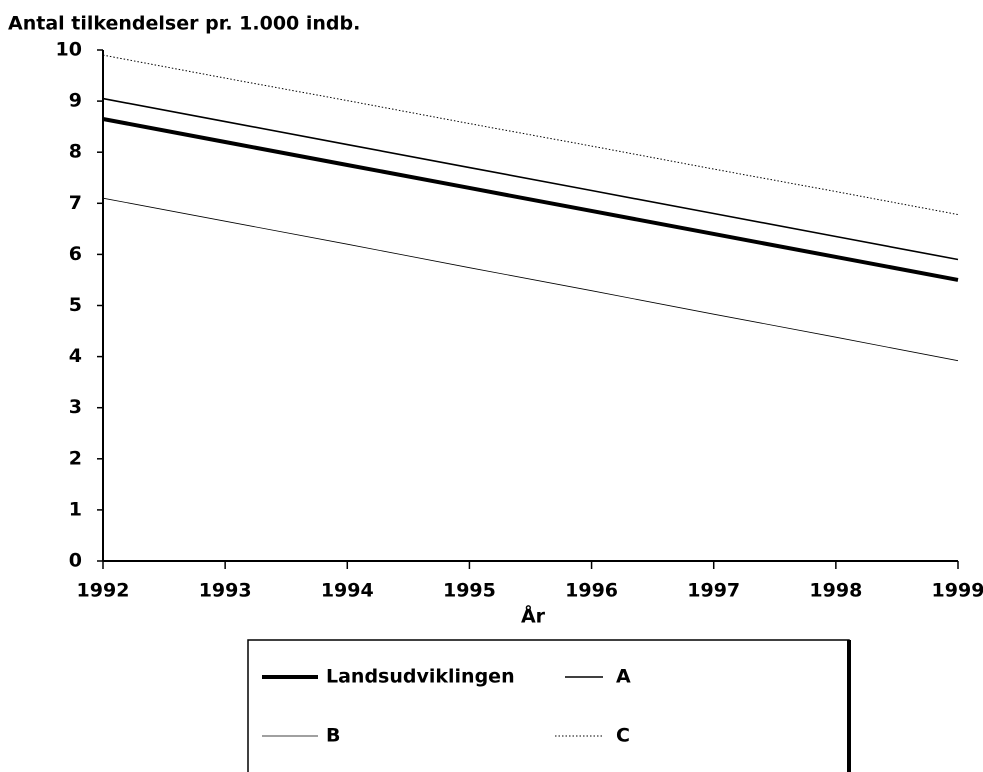 This screenshot has height=772, width=983. I want to click on y-tick-label: 9, so click(75, 101).